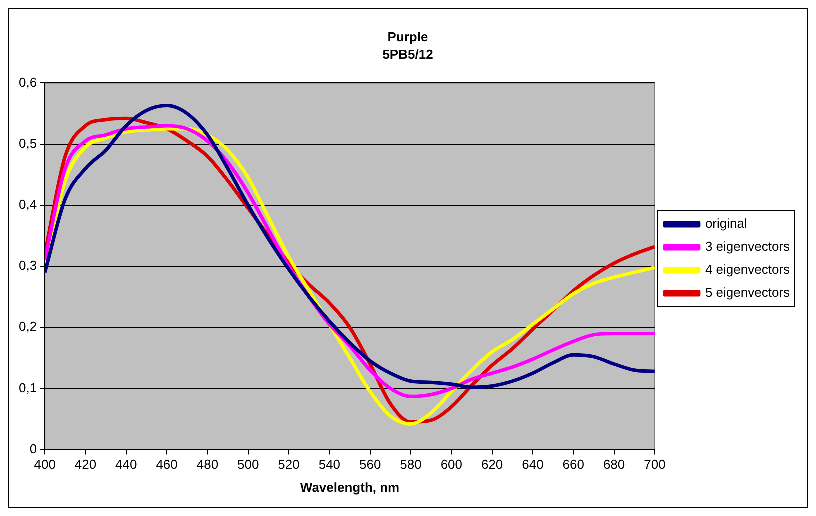 Image resolution: width=816 pixels, height=516 pixels. Describe the element at coordinates (45, 464) in the screenshot. I see `x-tick-label: 400` at that location.